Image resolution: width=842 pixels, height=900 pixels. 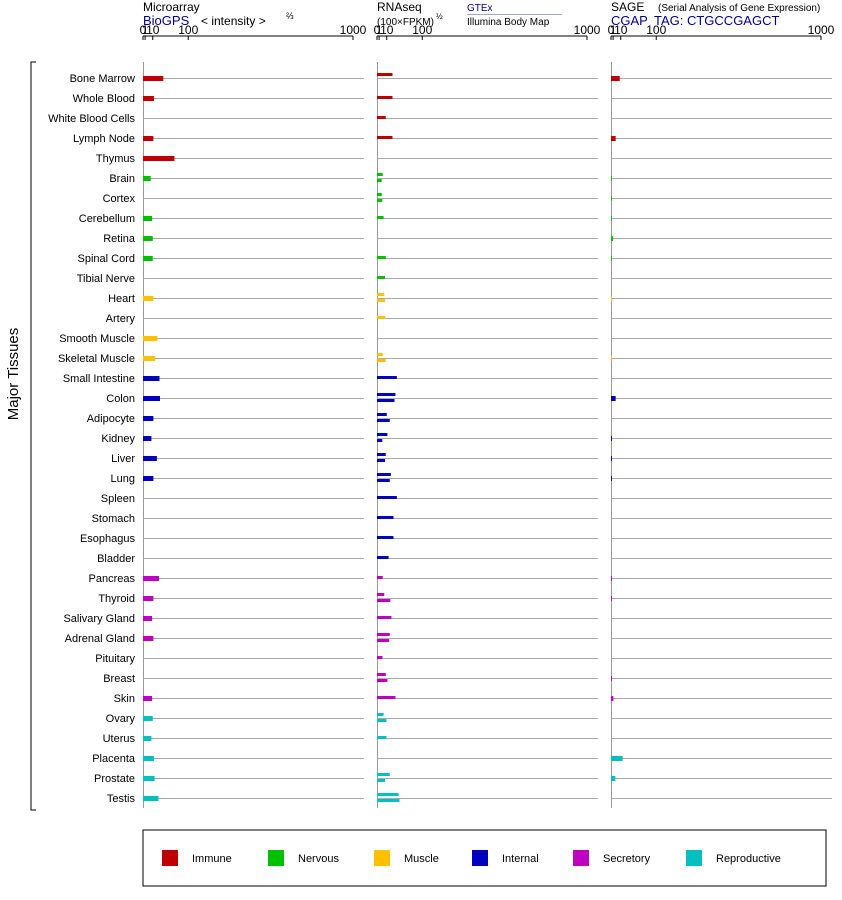 I want to click on row-label: Salivary Gland, so click(x=99, y=619).